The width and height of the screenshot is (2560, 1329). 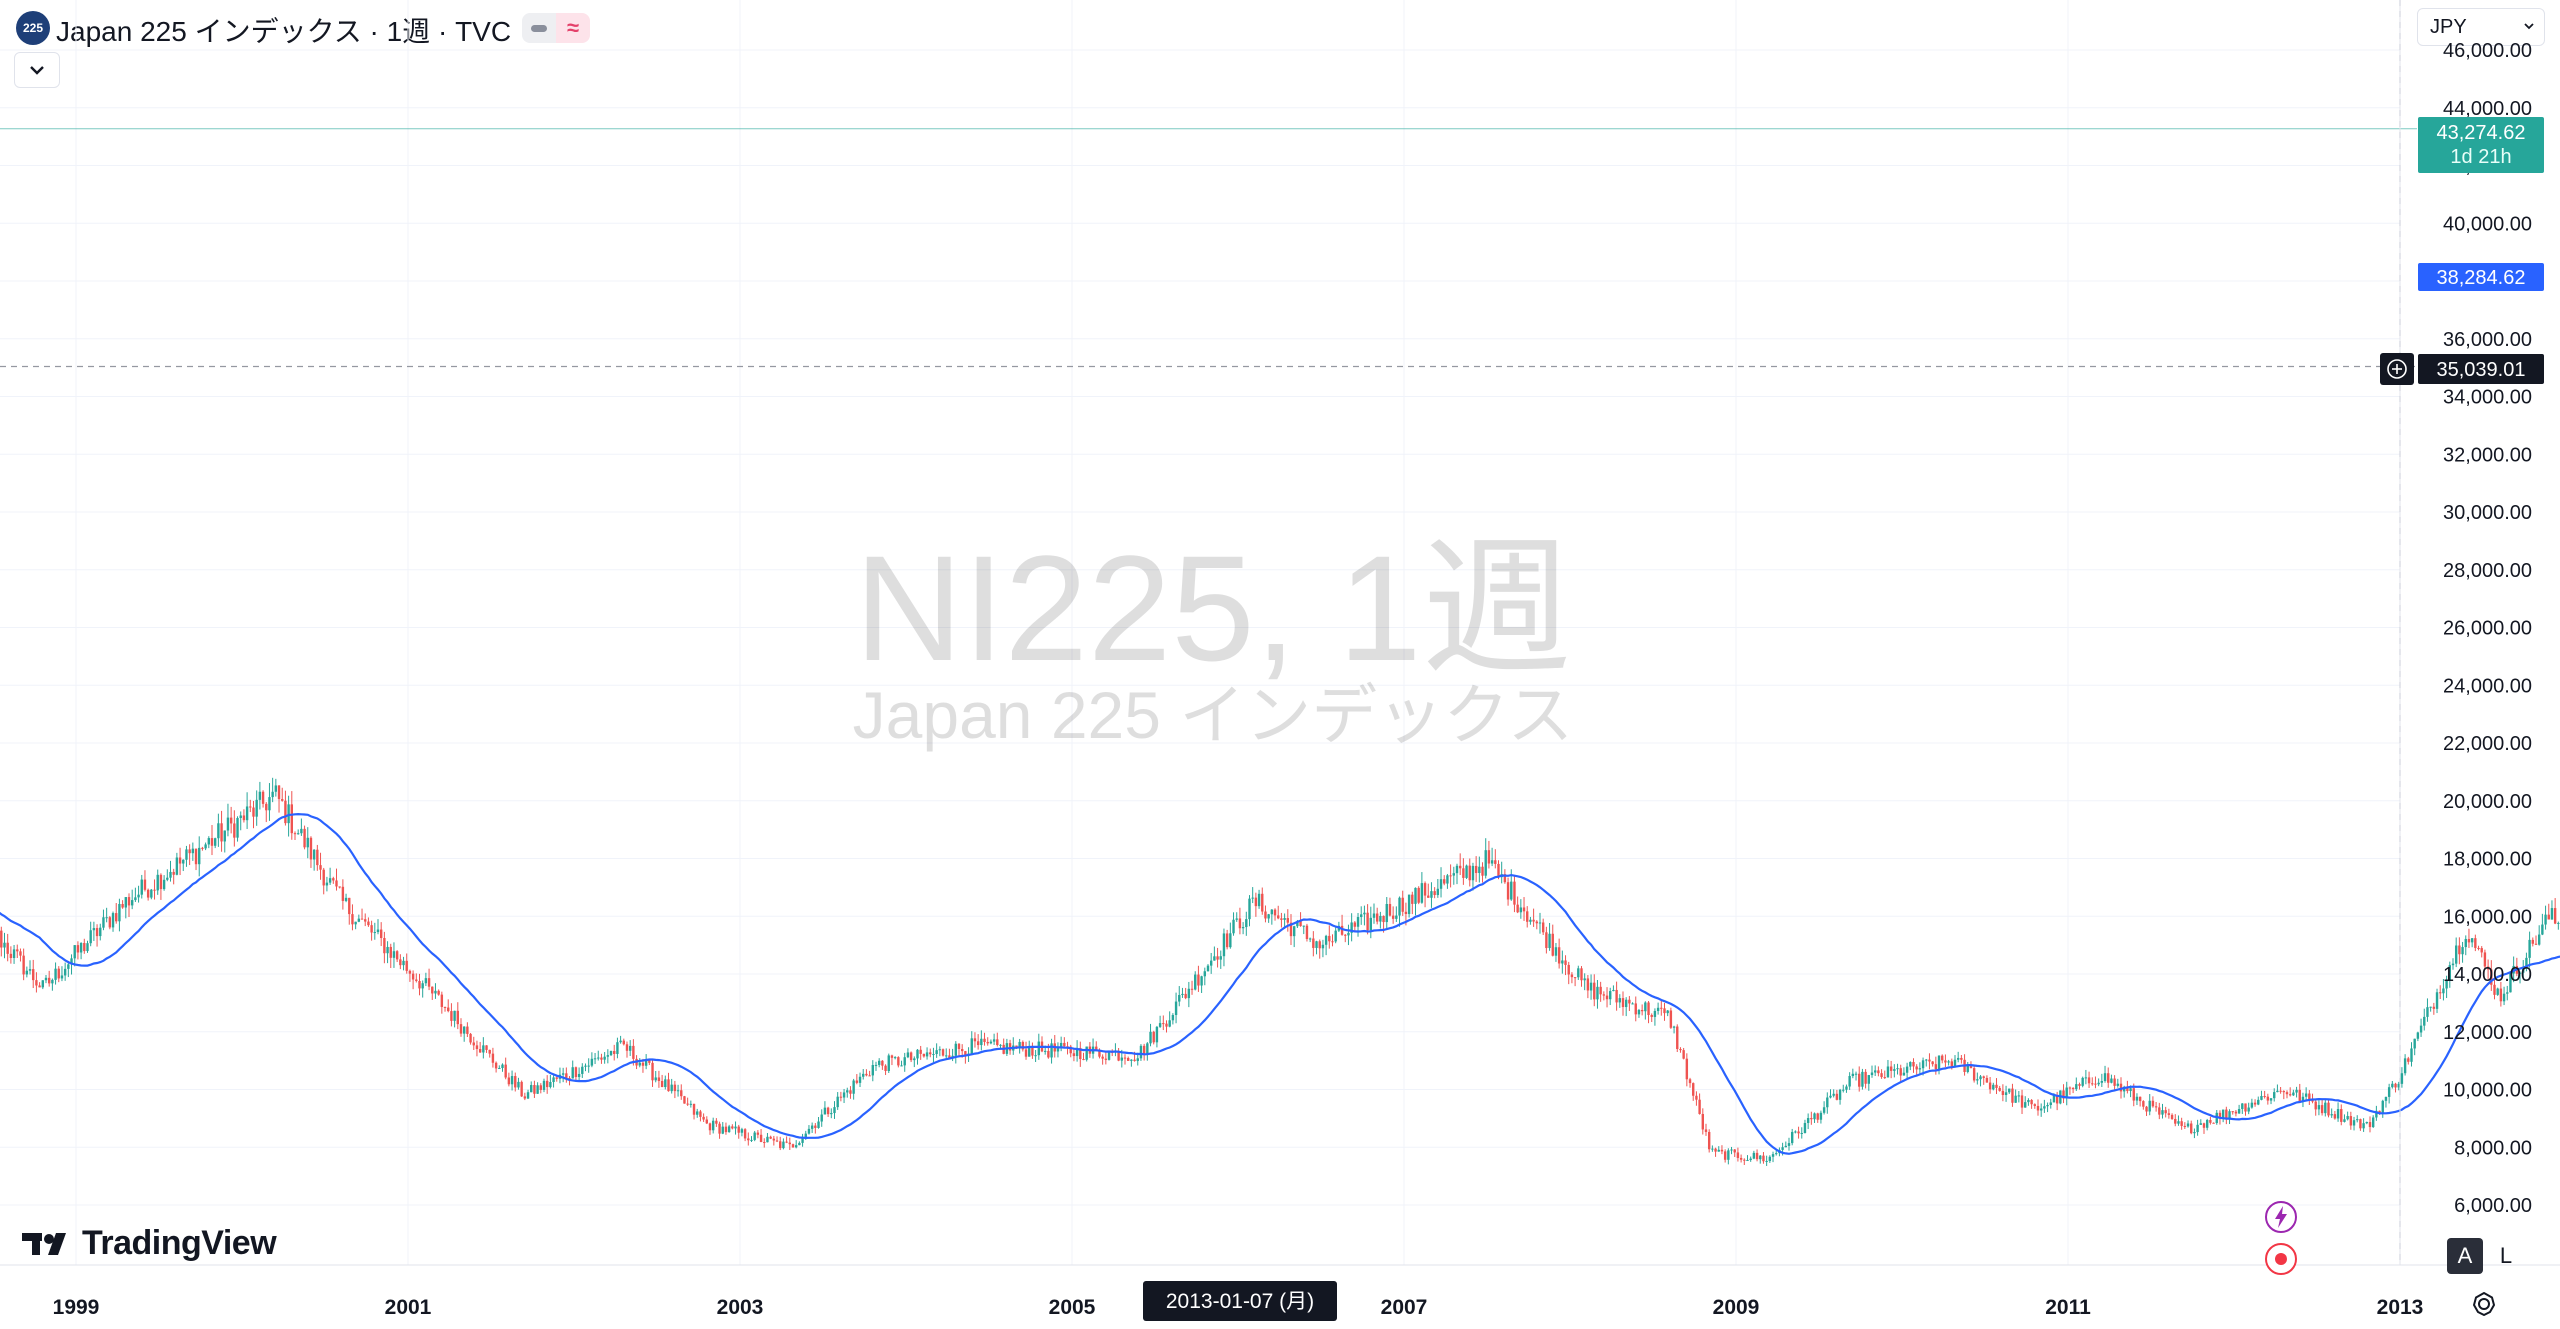 I want to click on auto-scale-button: A, so click(x=2465, y=1256).